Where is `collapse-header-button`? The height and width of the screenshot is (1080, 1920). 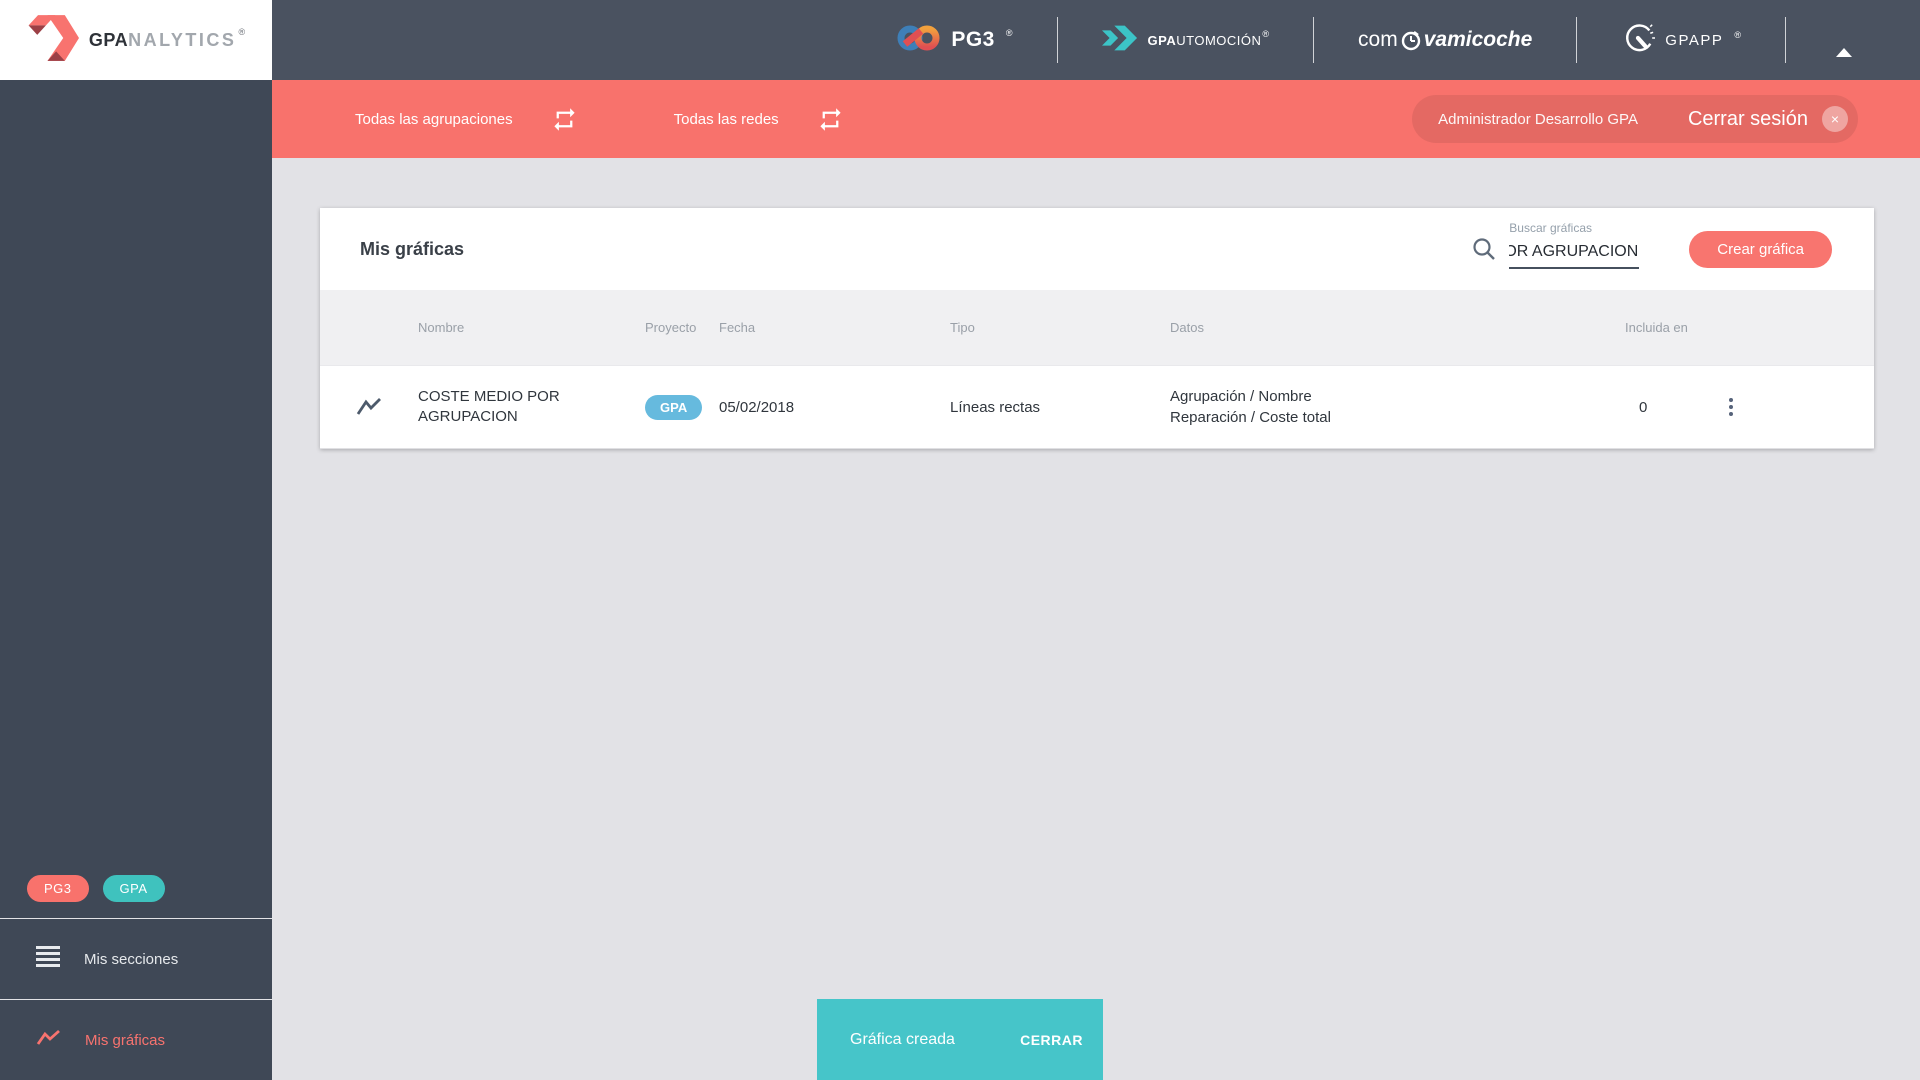 collapse-header-button is located at coordinates (1844, 42).